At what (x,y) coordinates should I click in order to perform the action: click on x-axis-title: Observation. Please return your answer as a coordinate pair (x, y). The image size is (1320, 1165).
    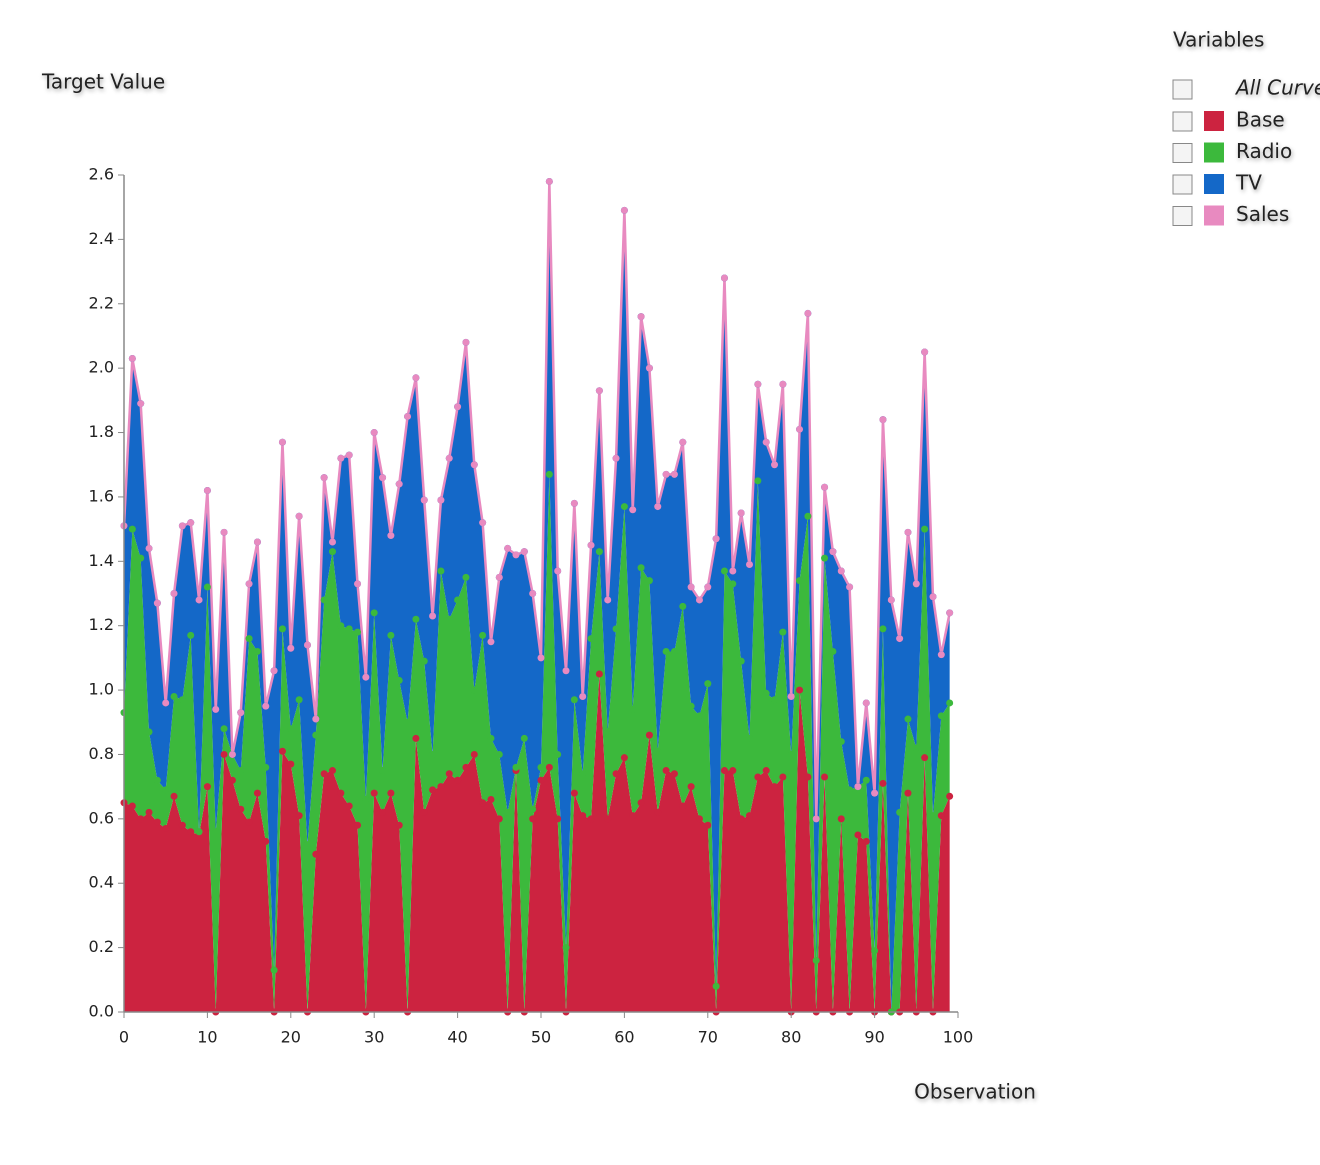
    Looking at the image, I should click on (975, 1092).